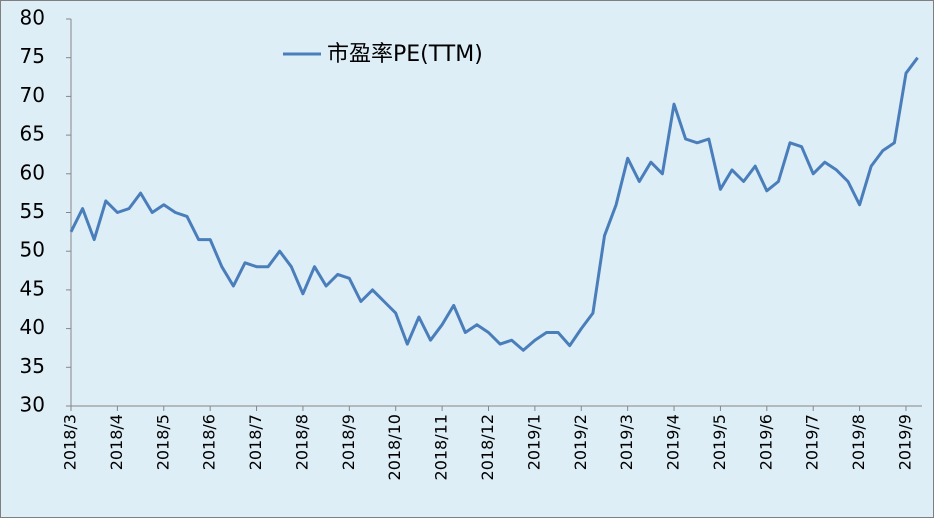 This screenshot has height=518, width=934. What do you see at coordinates (626, 442) in the screenshot?
I see `x-tick-label: 2019/3` at bounding box center [626, 442].